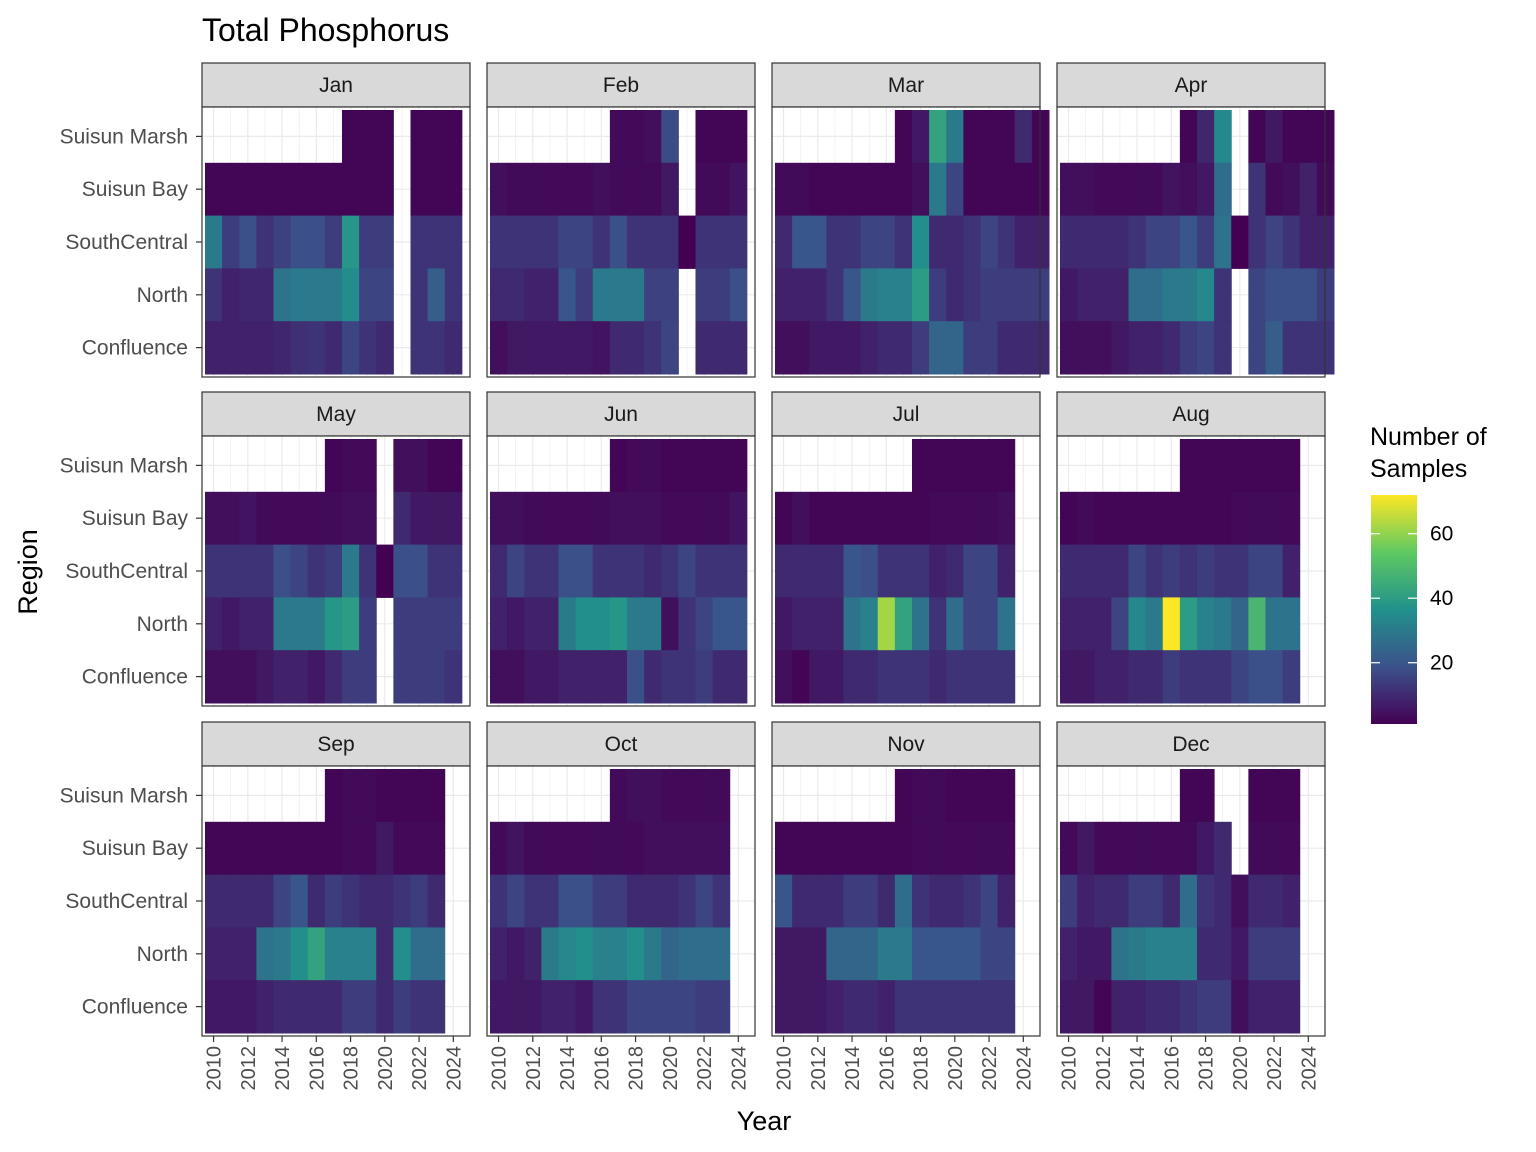 The image size is (1536, 1152). Describe the element at coordinates (1191, 85) in the screenshot. I see `strip-label: Apr` at that location.